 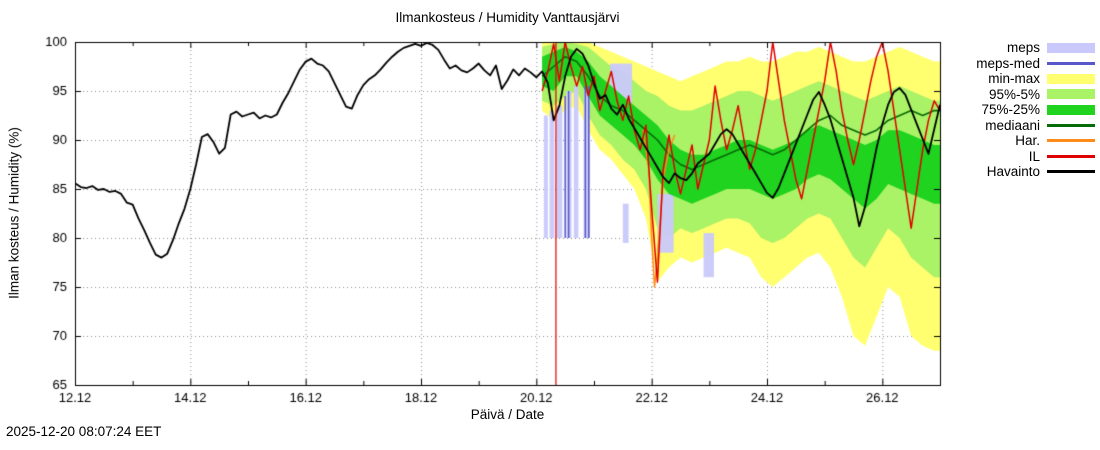 What do you see at coordinates (1027, 140) in the screenshot?
I see `legend-label-har: Har.` at bounding box center [1027, 140].